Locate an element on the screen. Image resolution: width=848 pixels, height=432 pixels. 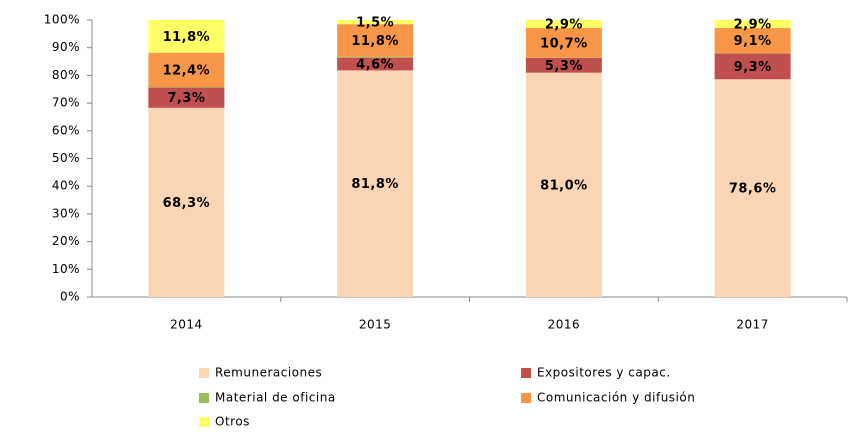
x-tick-label: 2015 is located at coordinates (375, 325).